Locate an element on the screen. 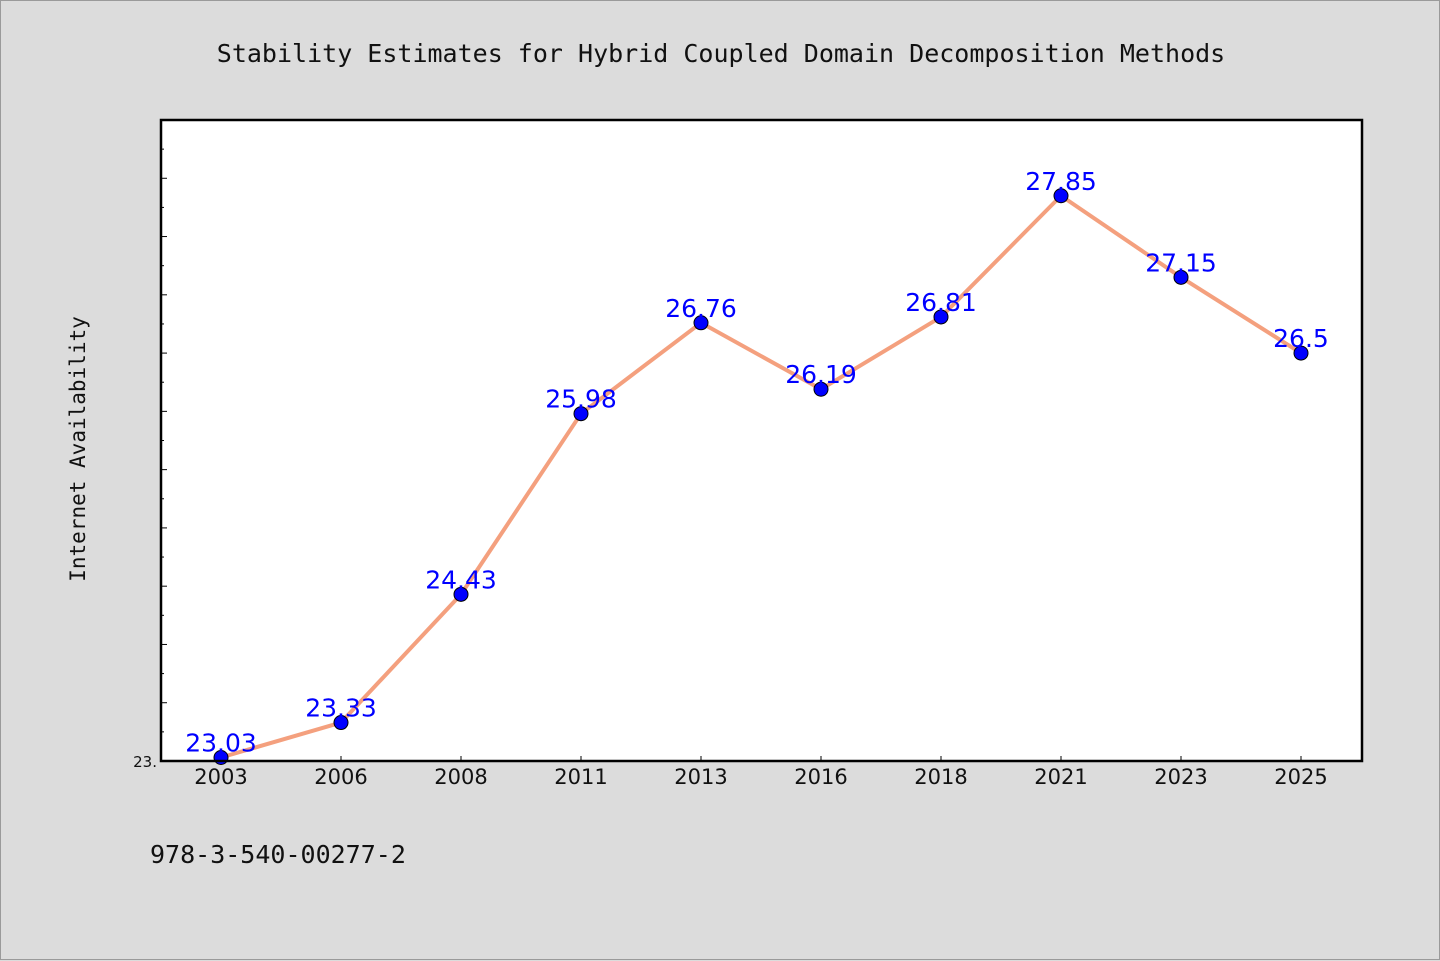 This screenshot has height=961, width=1440. x-tick-label: 2016 is located at coordinates (820, 777).